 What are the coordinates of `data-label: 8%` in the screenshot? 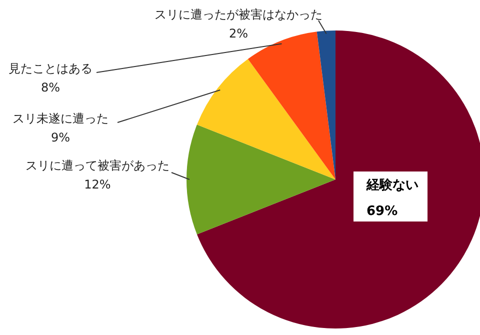 It's located at (50, 87).